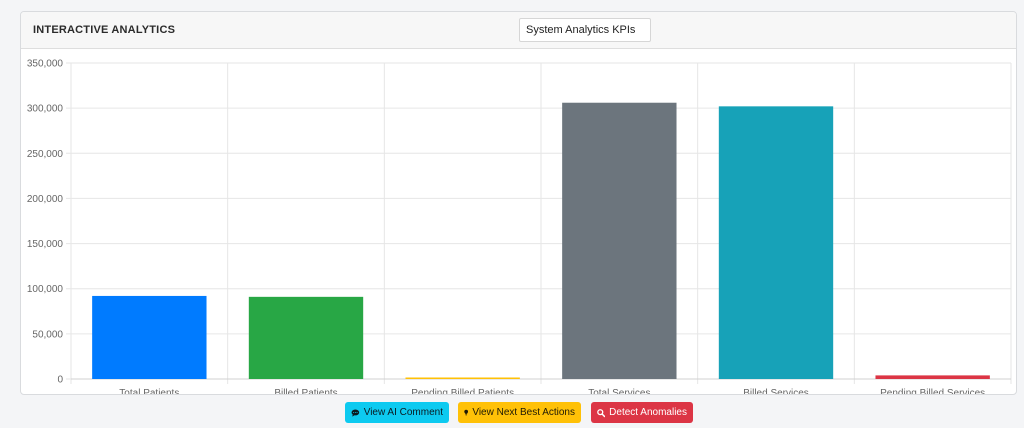 This screenshot has height=428, width=1024. I want to click on y-tick-label: 300,000, so click(45, 109).